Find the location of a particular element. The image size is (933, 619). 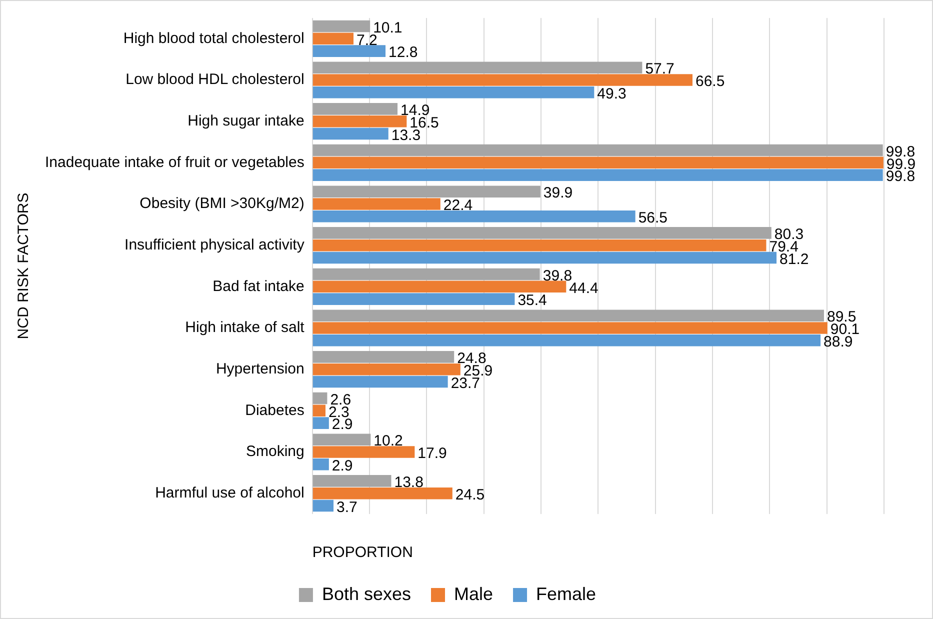

y-axis-title: NCD RISK FACTORS is located at coordinates (23, 266).